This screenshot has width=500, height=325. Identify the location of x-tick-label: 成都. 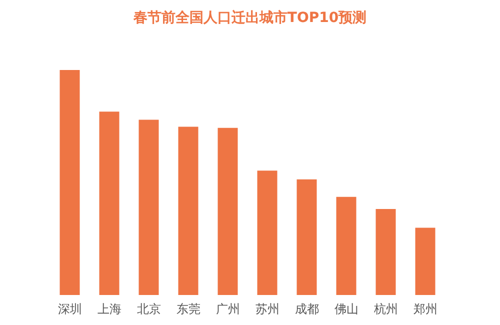
(306, 309).